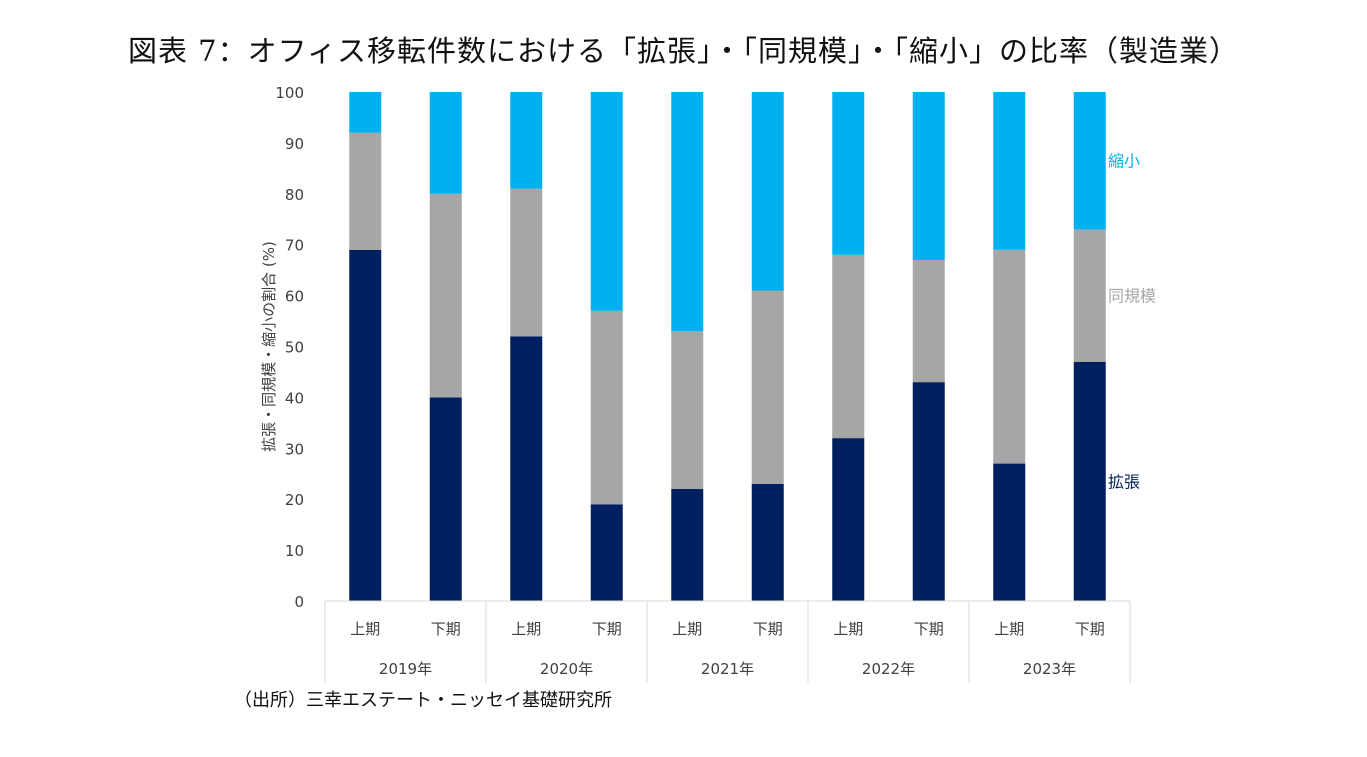  I want to click on y-tick-label: 100, so click(289, 93).